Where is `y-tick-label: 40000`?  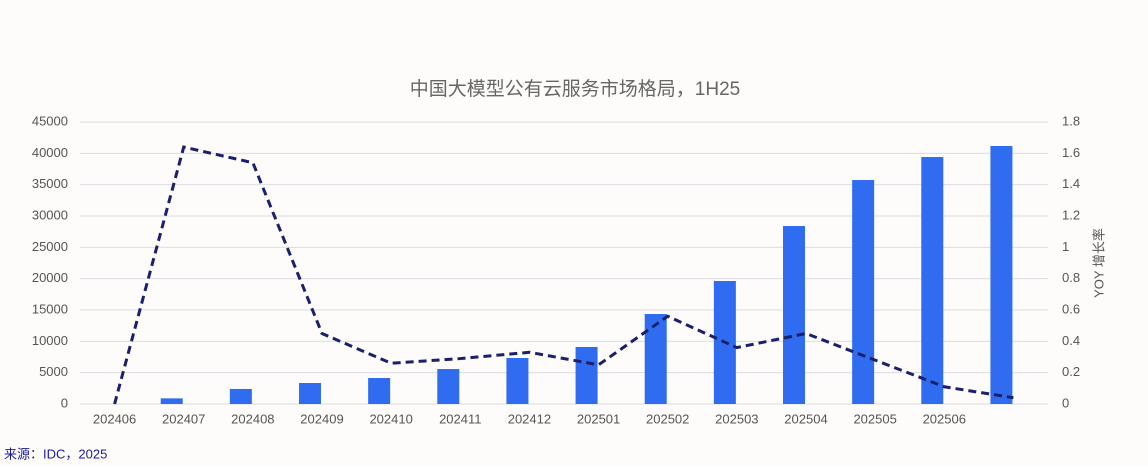
y-tick-label: 40000 is located at coordinates (50, 152).